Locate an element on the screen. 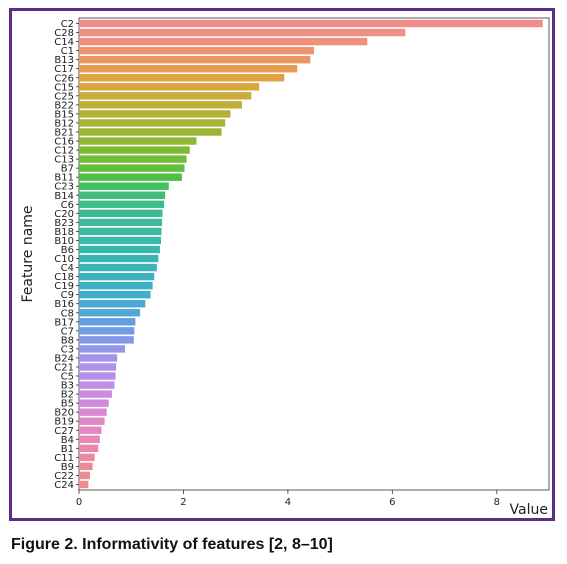 The height and width of the screenshot is (564, 567). y-tick-label-c3: C3 is located at coordinates (67, 349).